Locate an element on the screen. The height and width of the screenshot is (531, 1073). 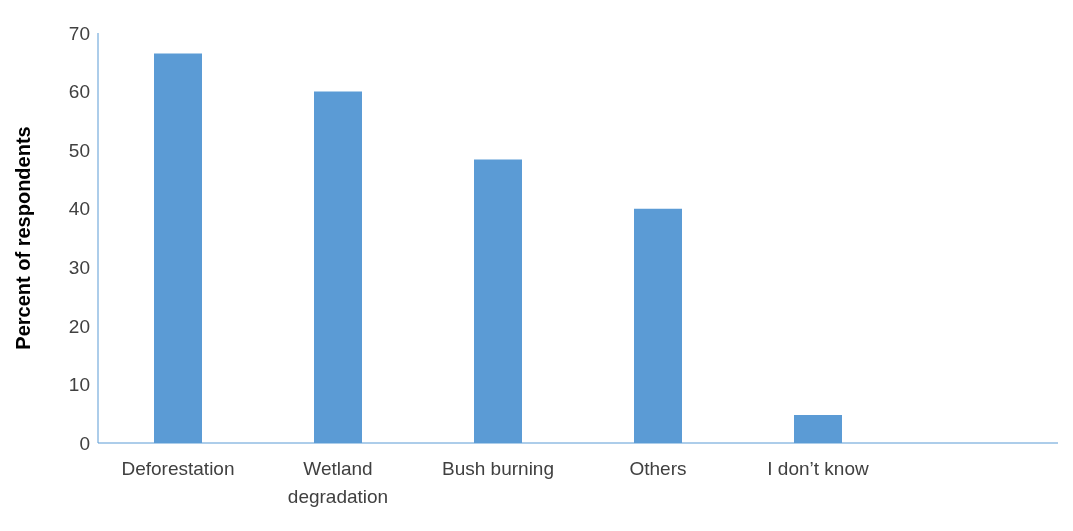
y-tick-label: 50 is located at coordinates (79, 150).